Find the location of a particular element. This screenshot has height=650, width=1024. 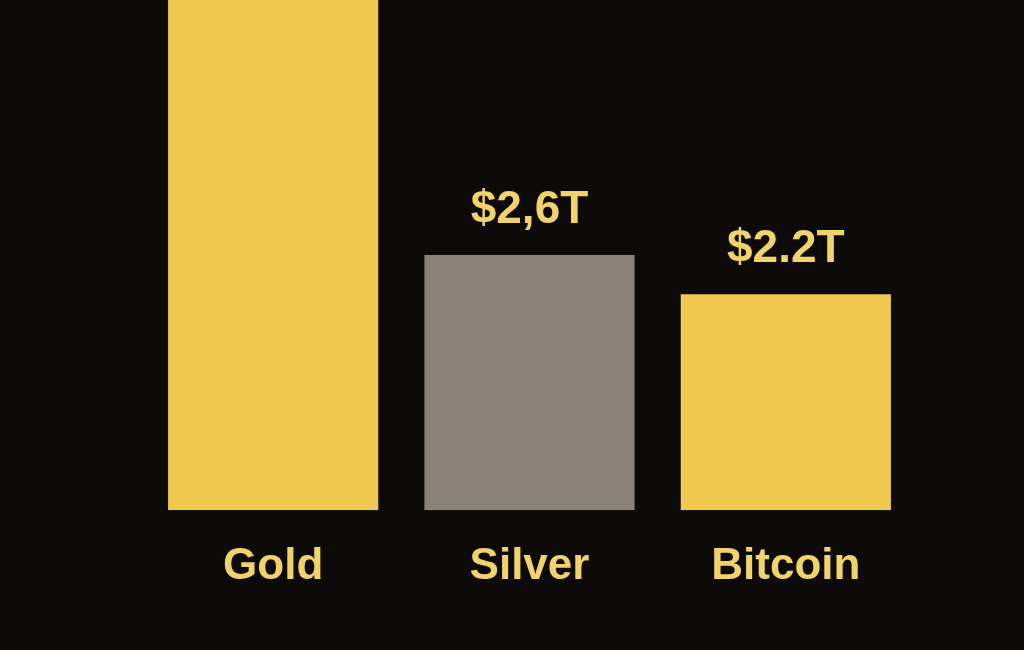

x-tick-label: Bitcoin is located at coordinates (786, 563).